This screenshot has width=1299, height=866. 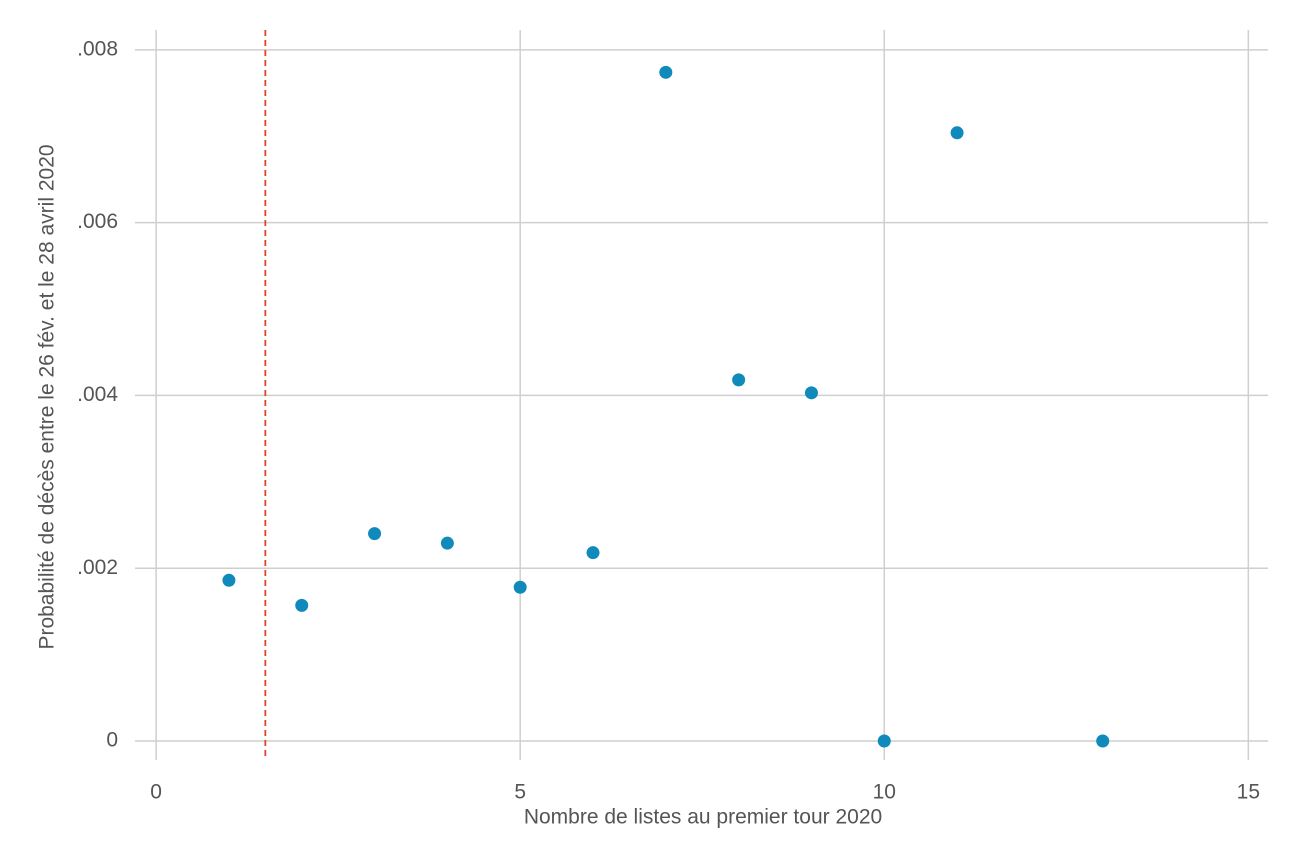 I want to click on y-tick-label: 0, so click(x=112, y=740).